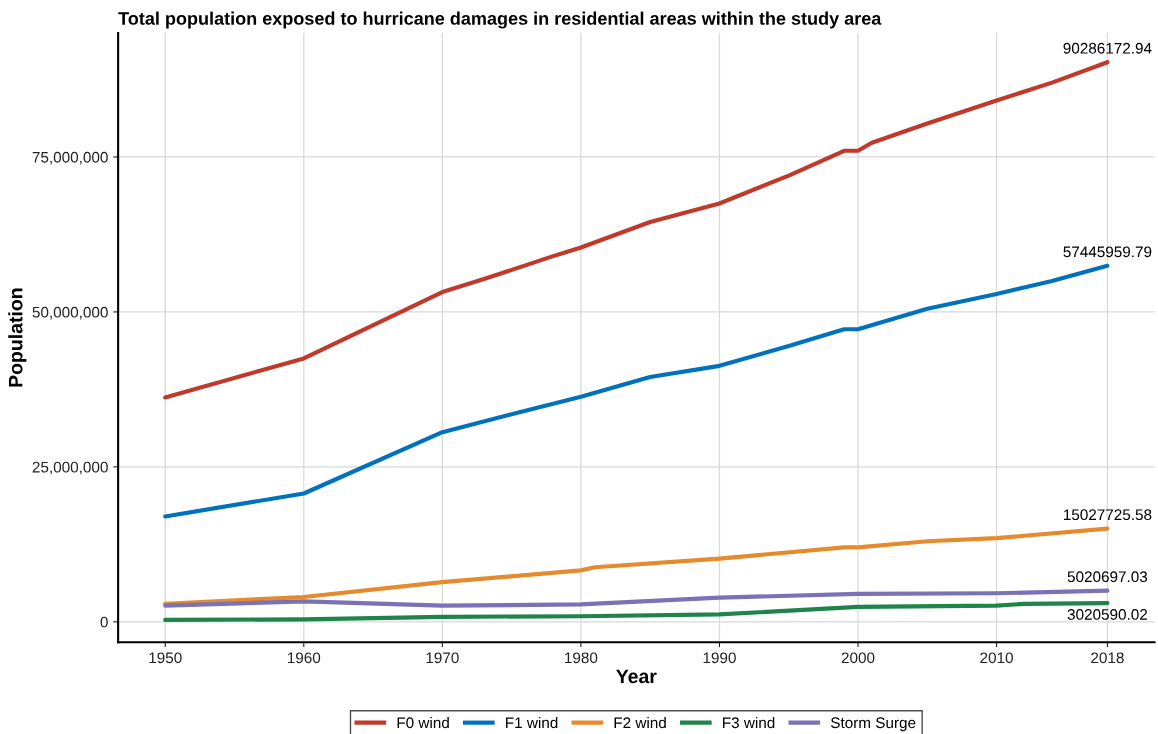  Describe the element at coordinates (423, 722) in the screenshot. I see `legend-label: F0 wind` at that location.